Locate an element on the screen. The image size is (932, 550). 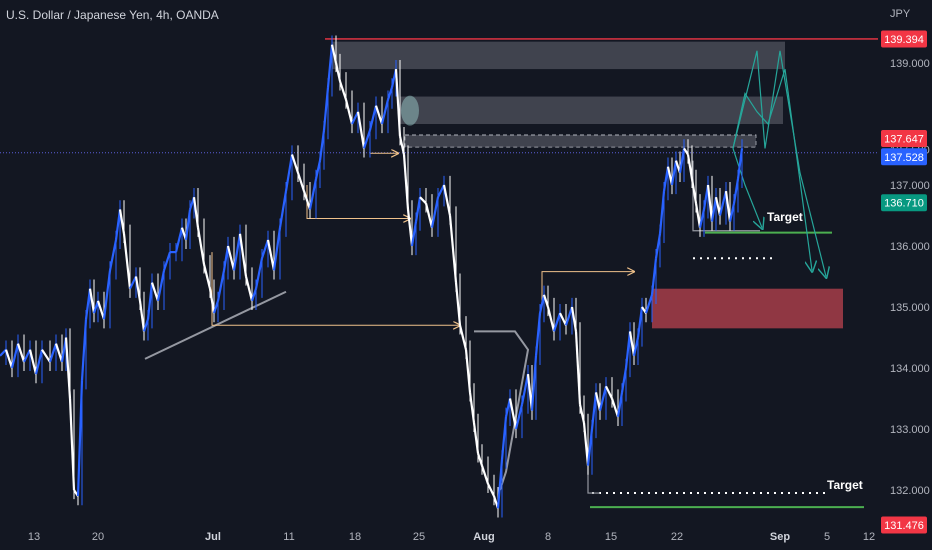
x-tick-label: 11 is located at coordinates (288, 537).